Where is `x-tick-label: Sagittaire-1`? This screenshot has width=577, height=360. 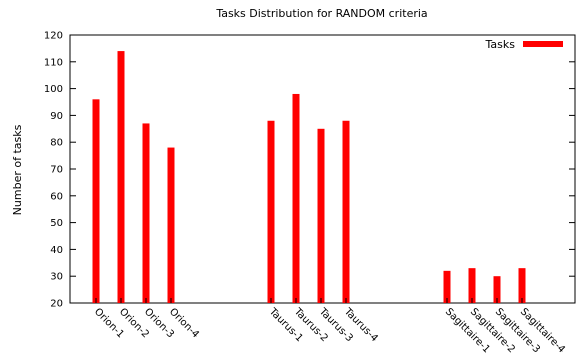
x-tick-label: Sagittaire-1 is located at coordinates (467, 330).